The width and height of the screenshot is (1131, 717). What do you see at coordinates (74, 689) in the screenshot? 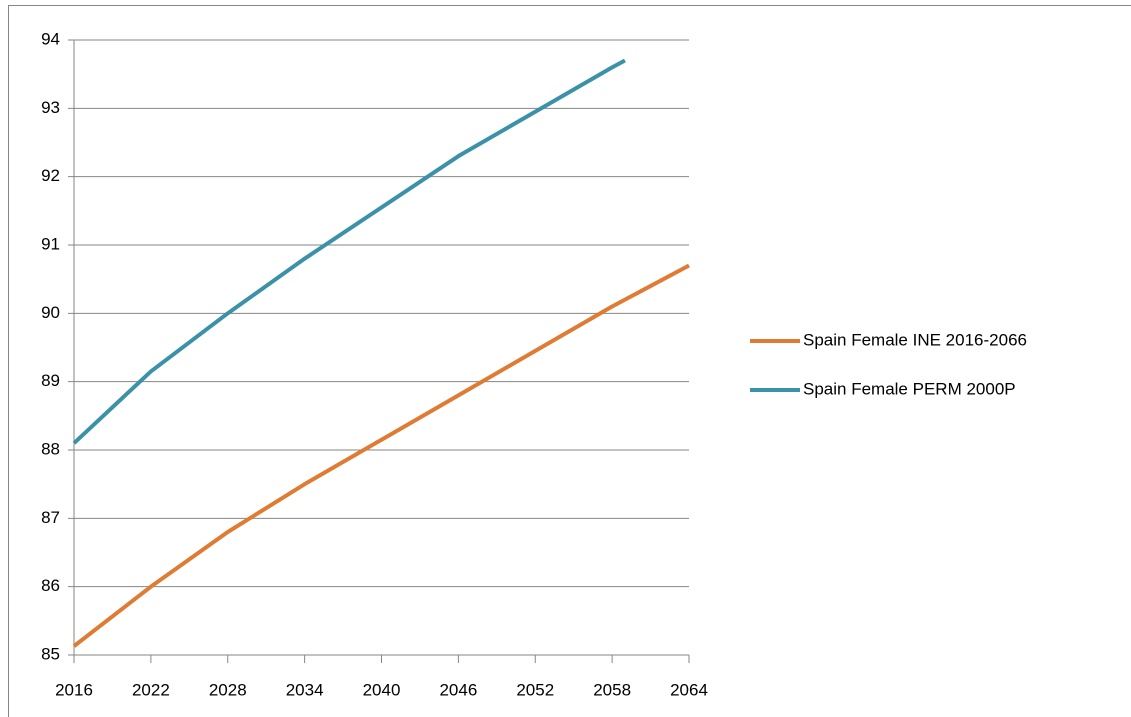
I see `x-tick-label: 2016` at bounding box center [74, 689].